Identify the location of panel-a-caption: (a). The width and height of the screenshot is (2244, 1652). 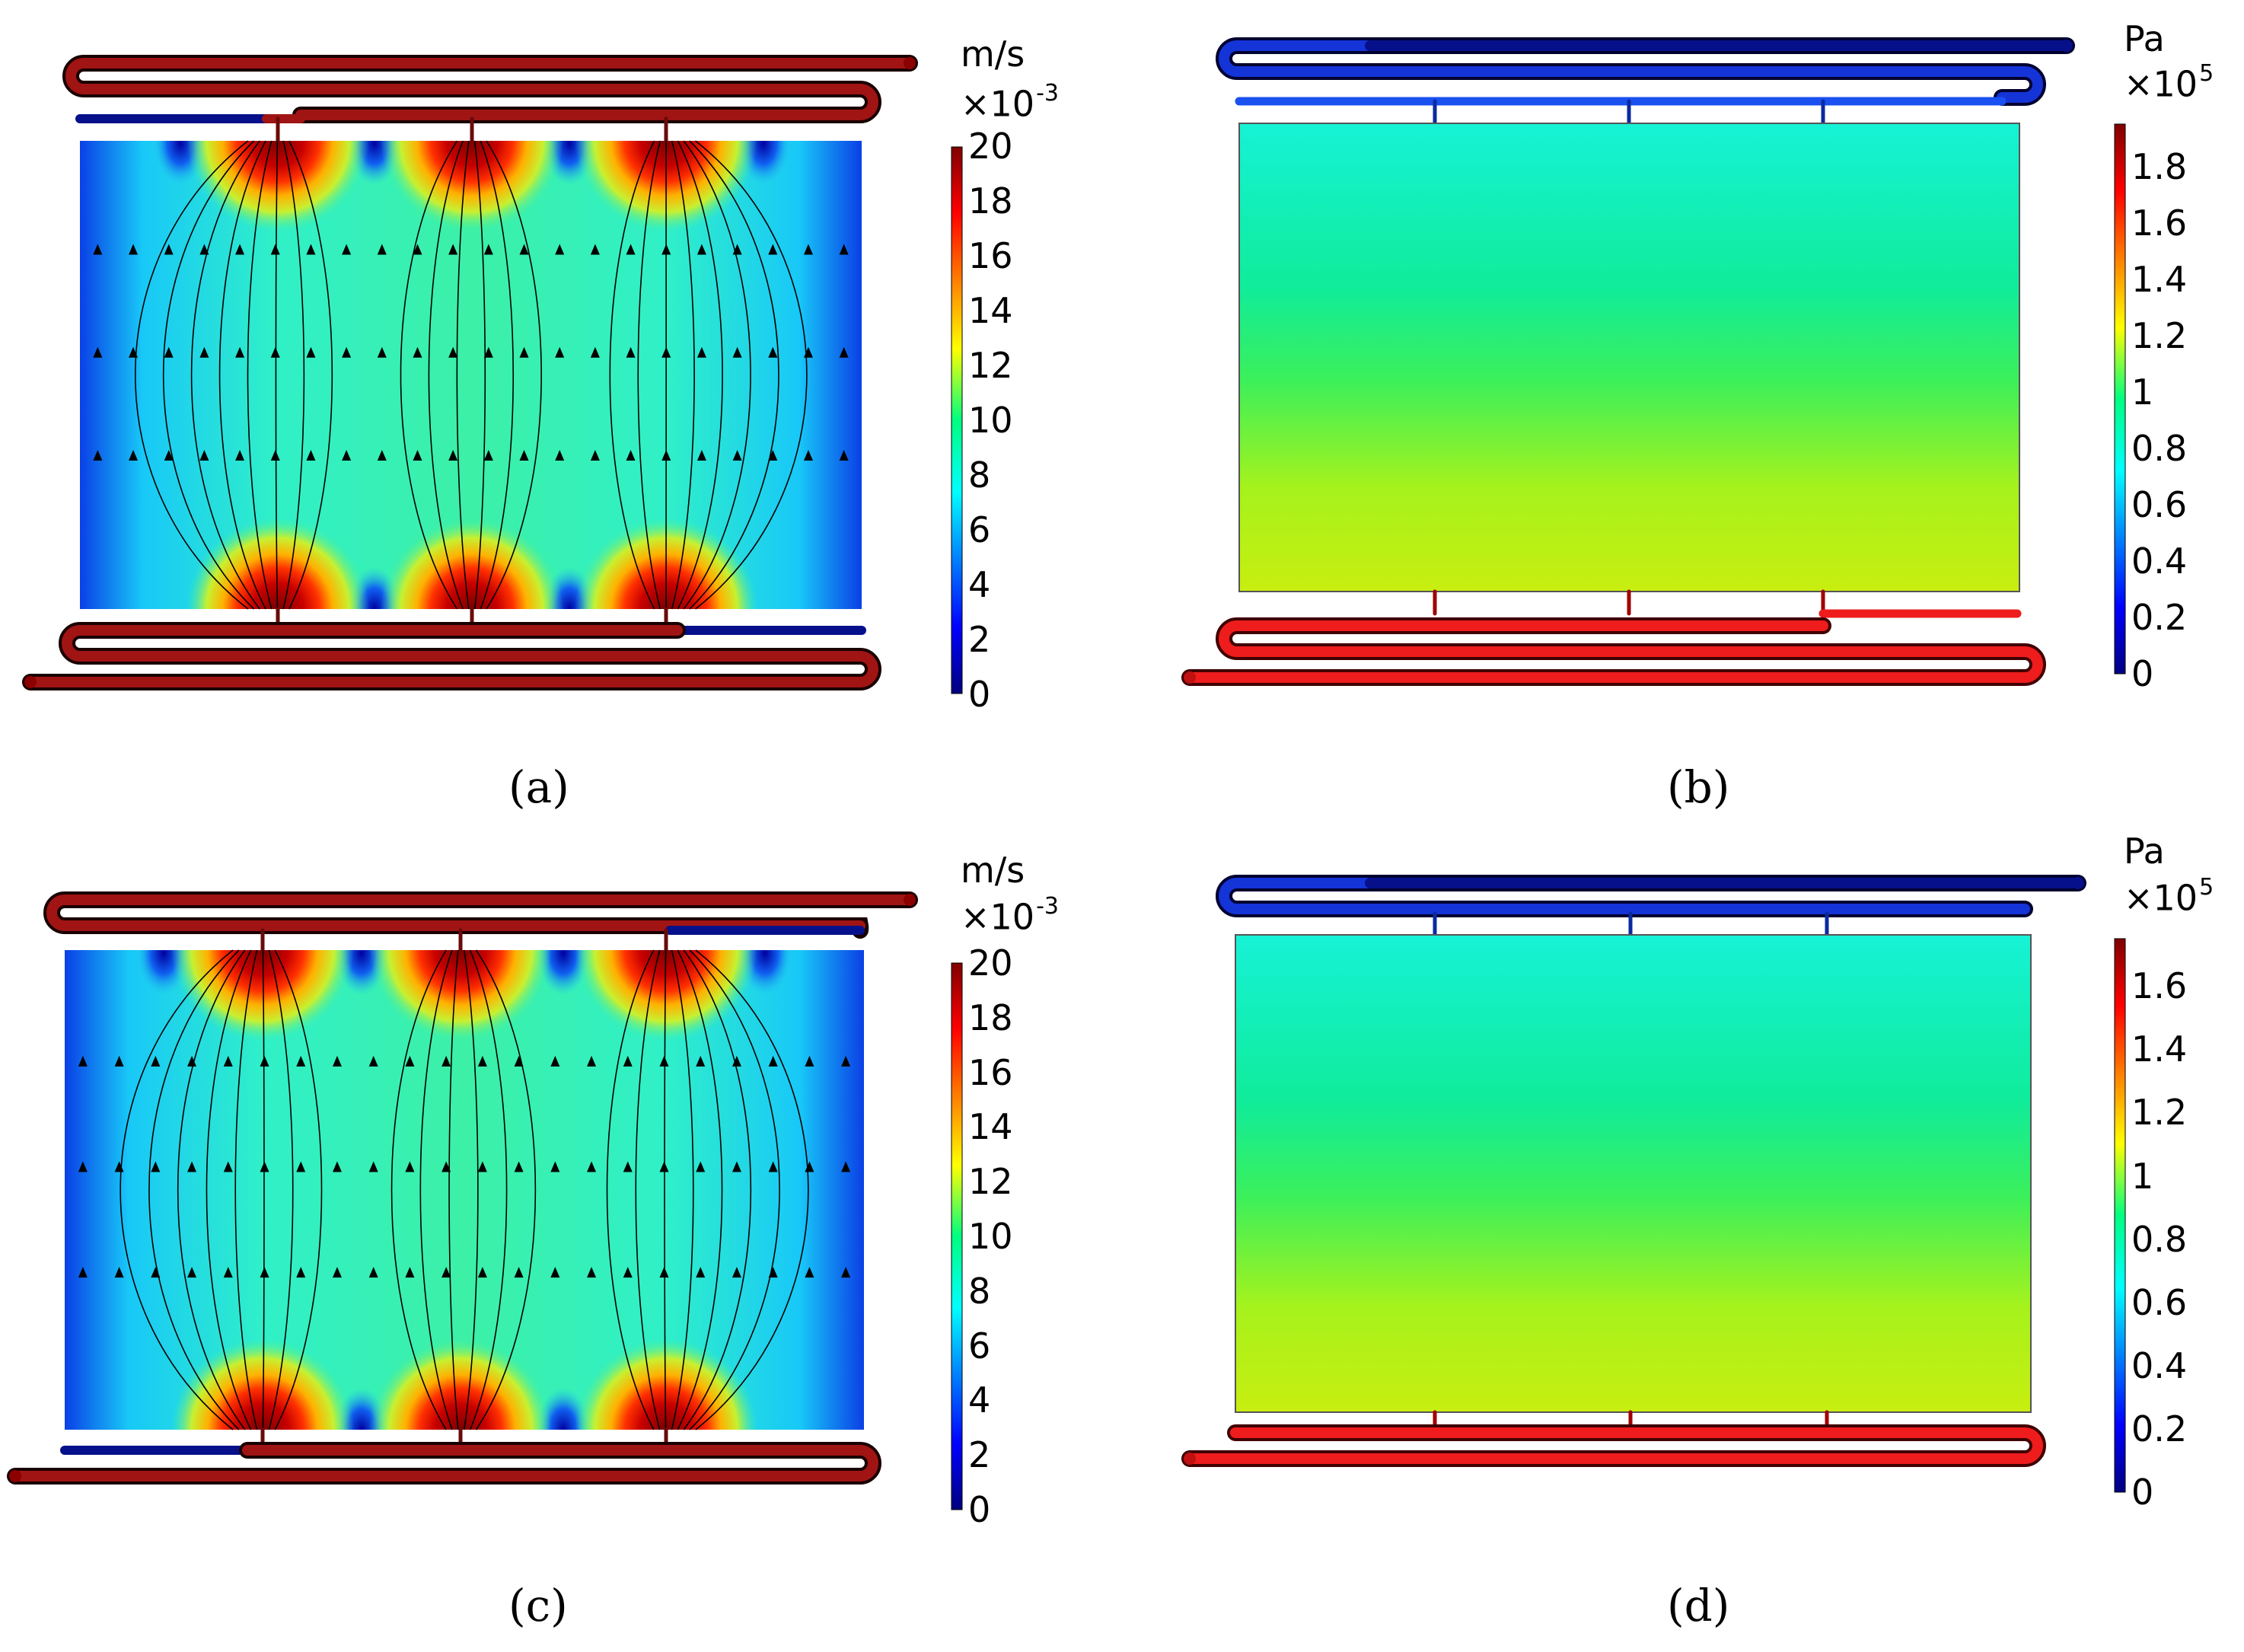
(538, 787).